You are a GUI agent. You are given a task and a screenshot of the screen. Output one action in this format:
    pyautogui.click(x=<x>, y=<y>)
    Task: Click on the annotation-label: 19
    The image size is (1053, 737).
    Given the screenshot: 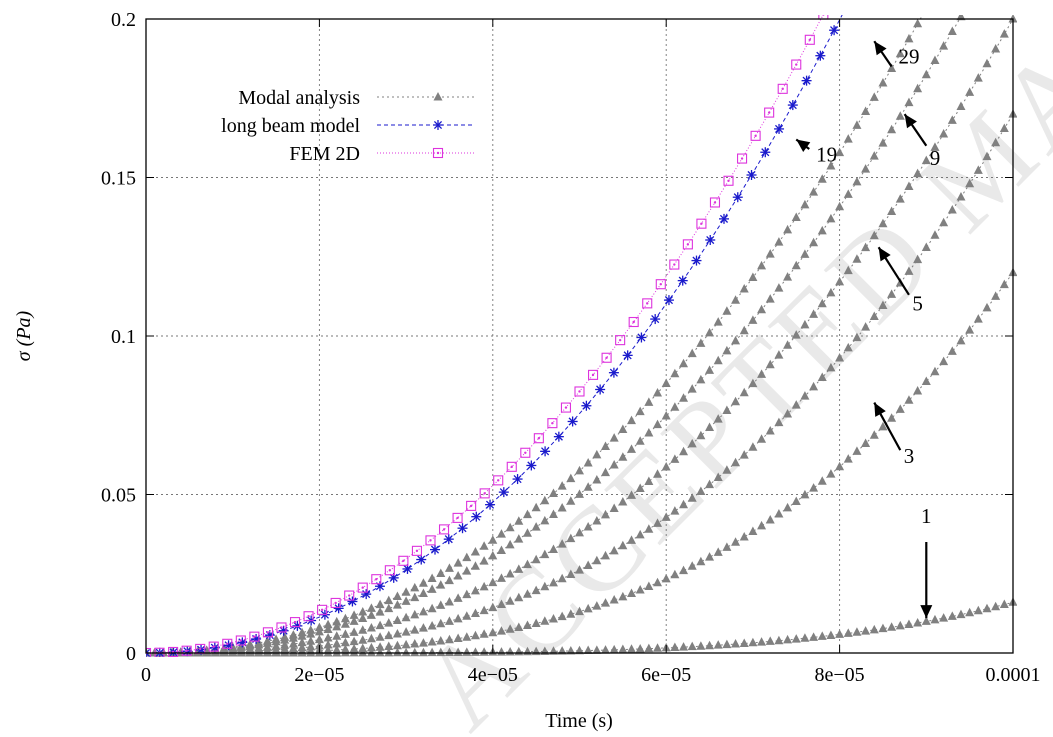 What is the action you would take?
    pyautogui.click(x=826, y=155)
    